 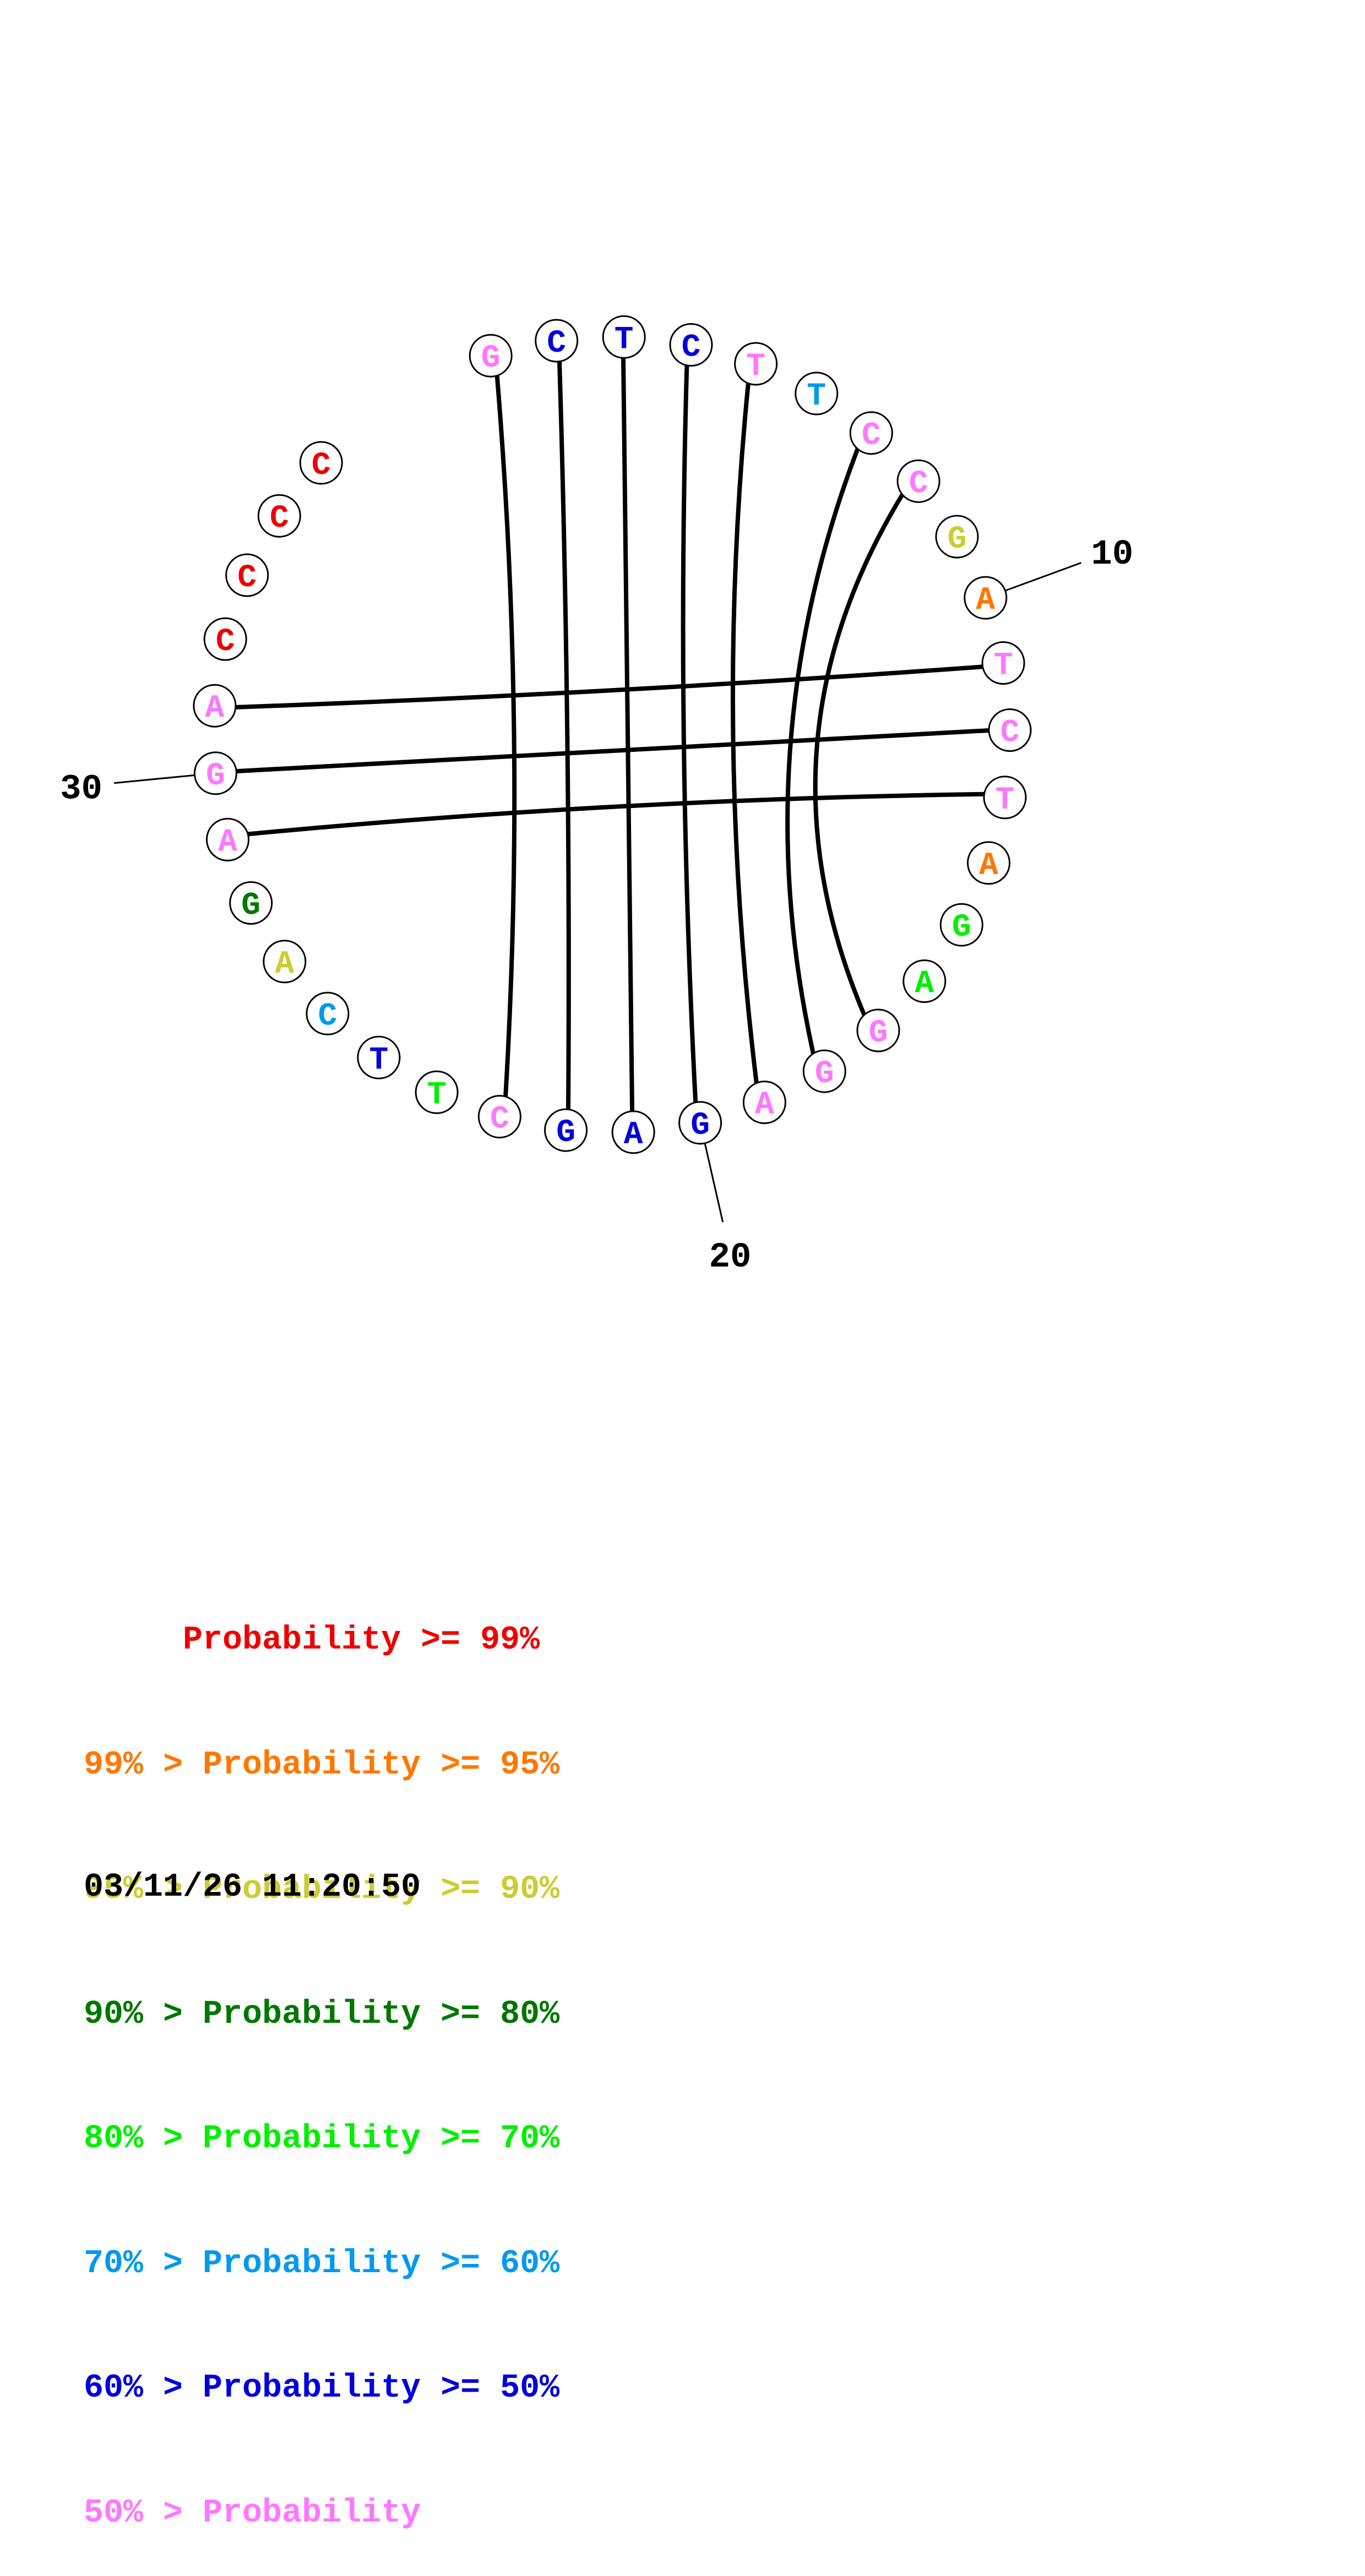 I want to click on legend-row: 95% > Probability >= 90%, so click(x=322, y=1890).